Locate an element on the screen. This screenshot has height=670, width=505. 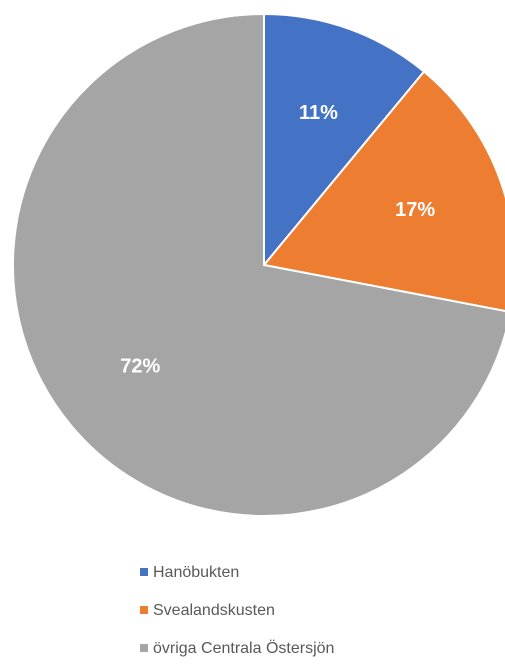
legend-text: Hanöbukten is located at coordinates (196, 572).